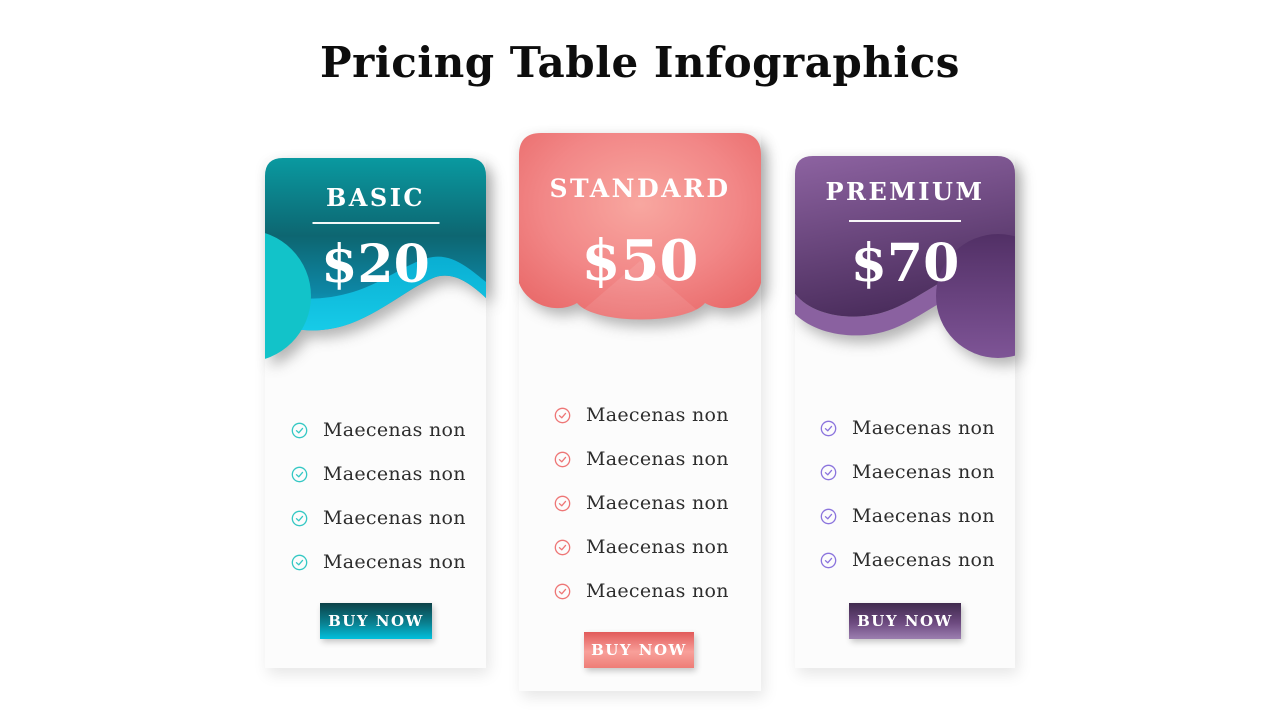  I want to click on header-wave-graphic-basic, so click(375, 258).